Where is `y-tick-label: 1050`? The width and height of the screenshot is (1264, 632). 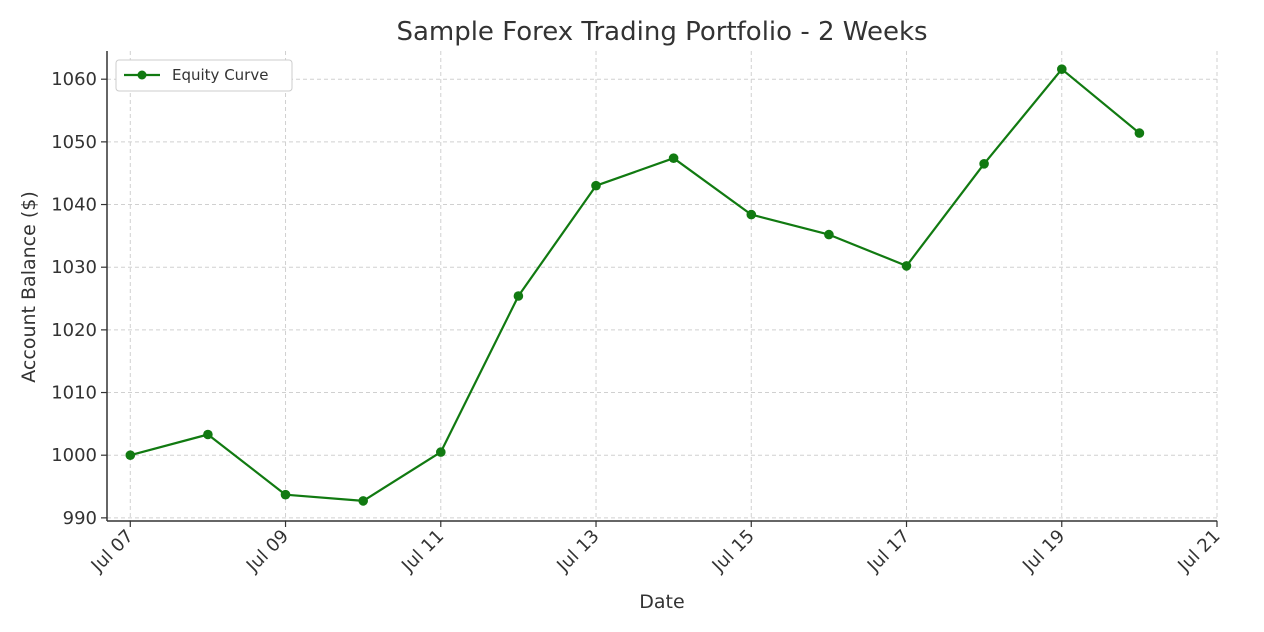 y-tick-label: 1050 is located at coordinates (74, 142).